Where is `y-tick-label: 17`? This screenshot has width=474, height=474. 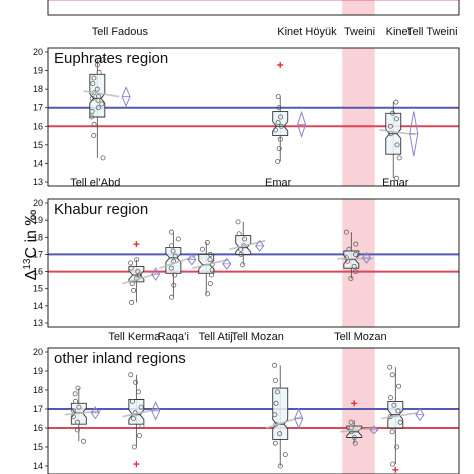 y-tick-label: 17 is located at coordinates (38, 108).